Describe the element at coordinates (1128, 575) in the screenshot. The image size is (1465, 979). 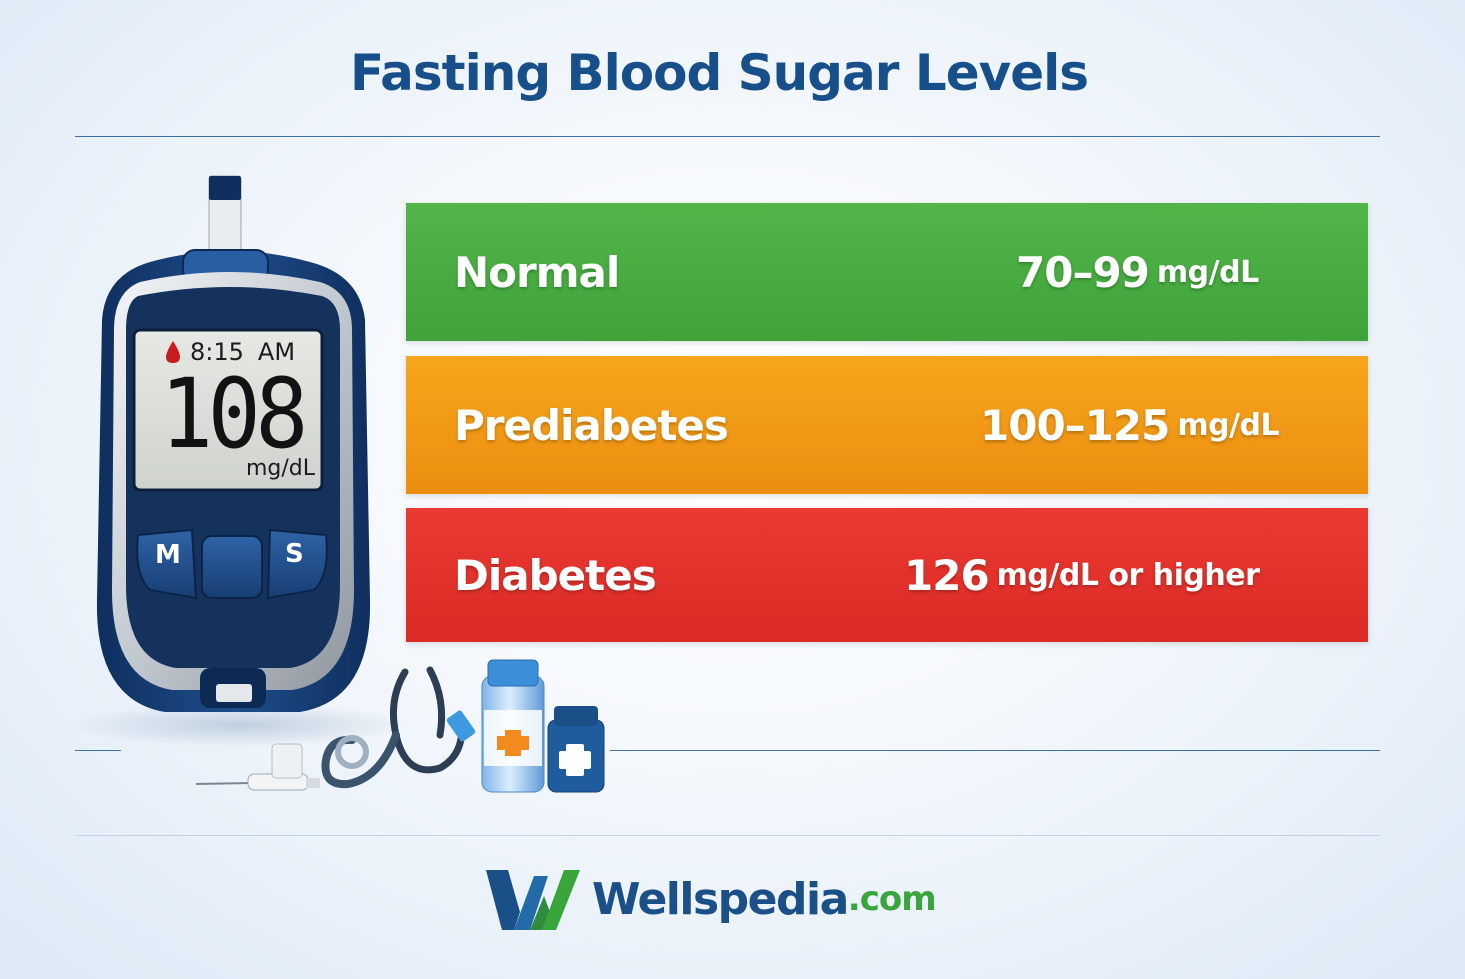
I see `range-unit: mg/dL or higher` at that location.